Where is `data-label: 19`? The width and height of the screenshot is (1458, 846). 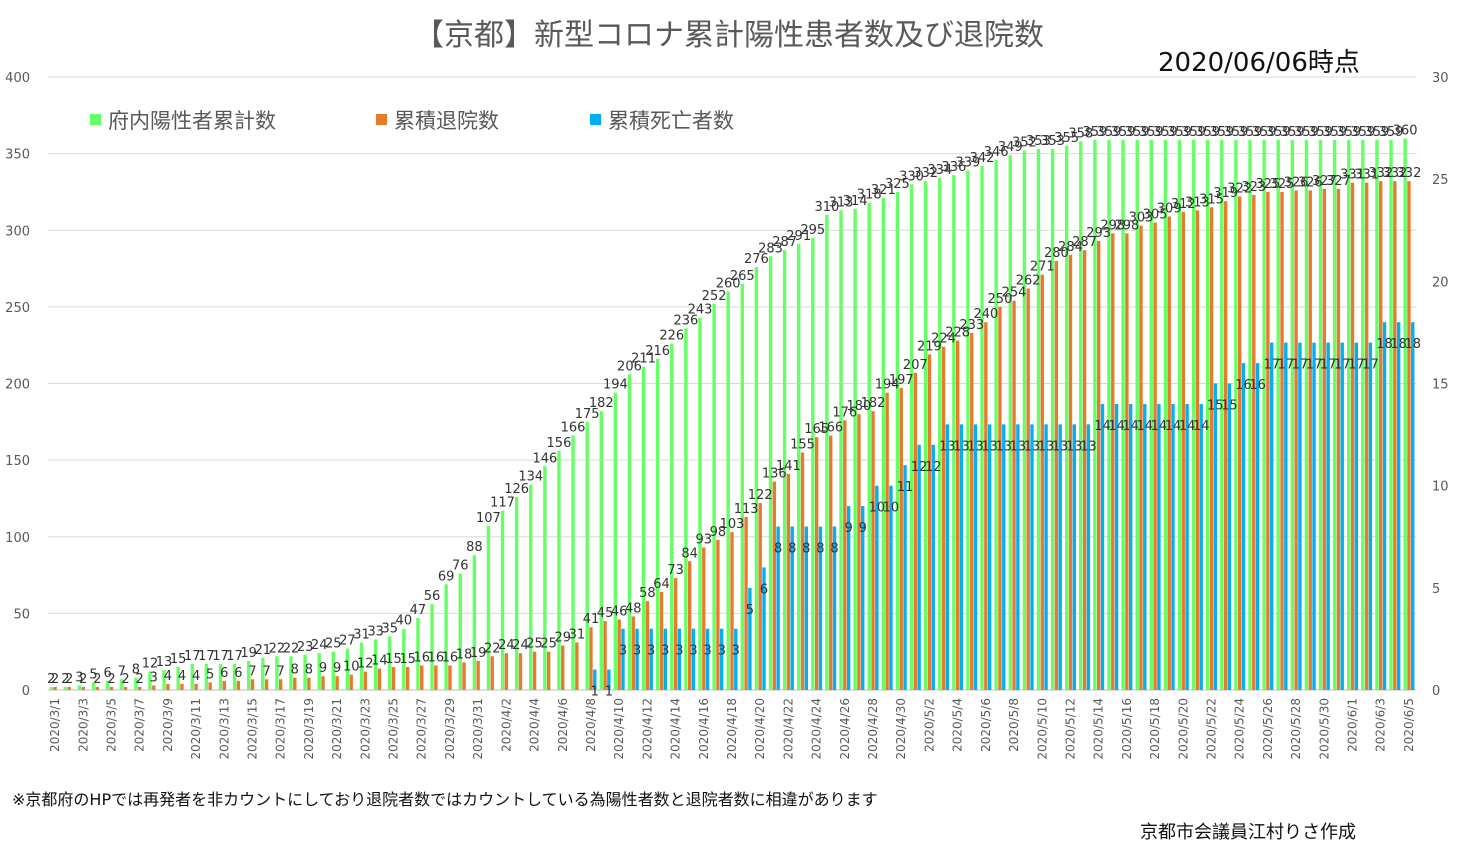
data-label: 19 is located at coordinates (248, 653).